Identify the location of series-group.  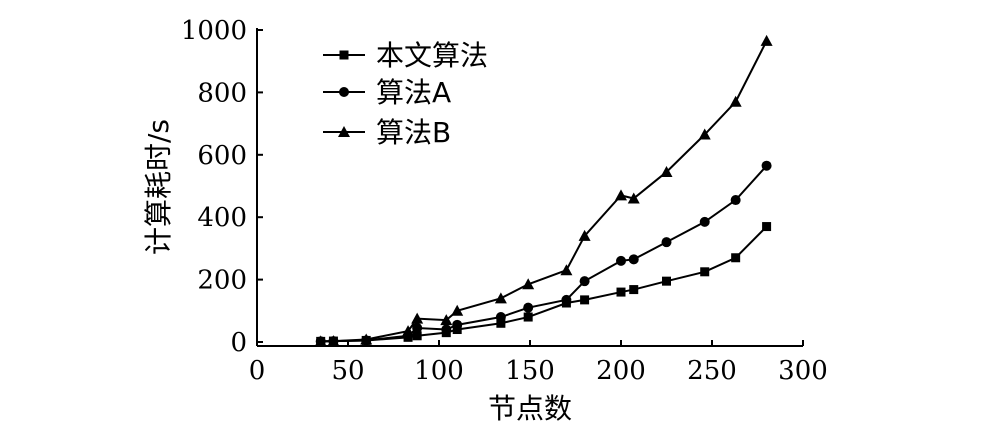
(544, 284).